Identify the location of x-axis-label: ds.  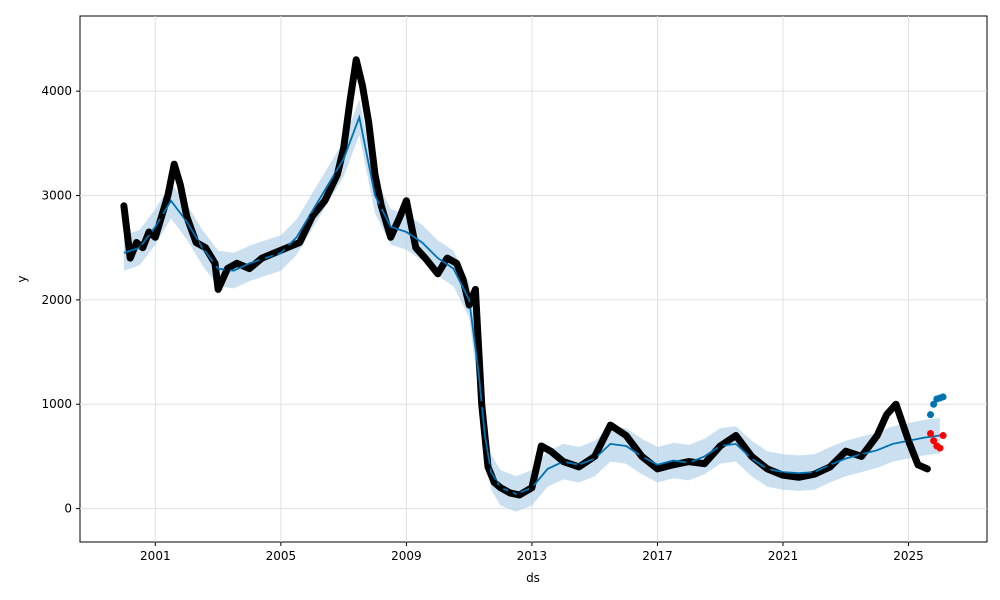
(533, 578).